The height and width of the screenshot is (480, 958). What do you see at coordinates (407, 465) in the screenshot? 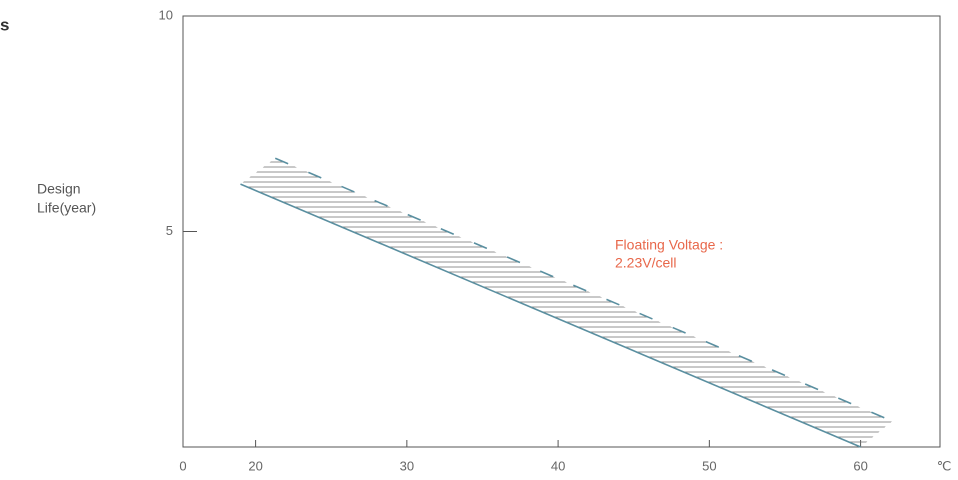
I see `x-tick-label: 30` at bounding box center [407, 465].